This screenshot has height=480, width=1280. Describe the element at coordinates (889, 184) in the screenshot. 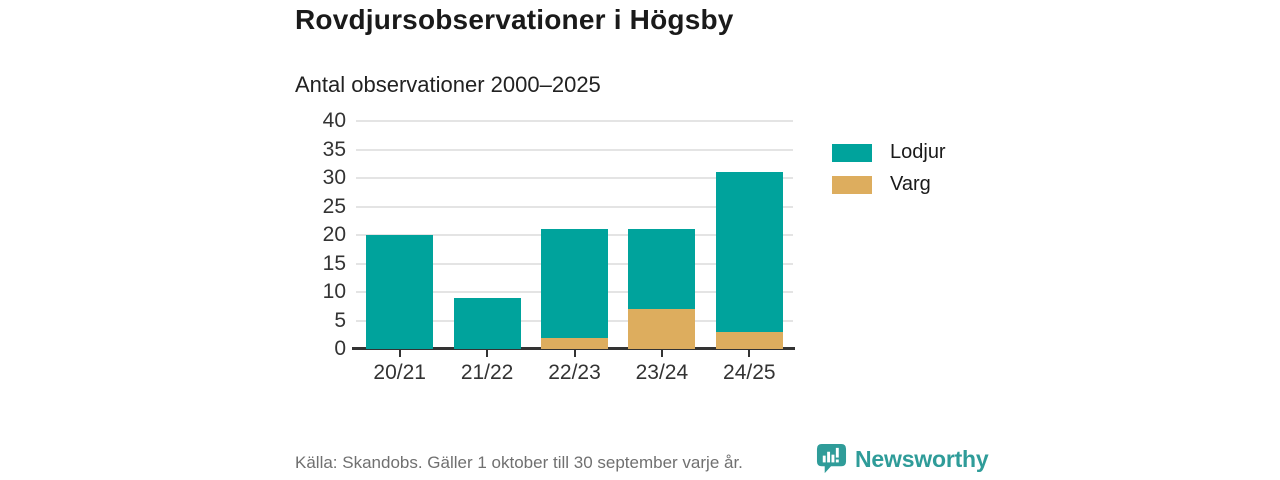

I see `legend-item-varg: Varg` at that location.